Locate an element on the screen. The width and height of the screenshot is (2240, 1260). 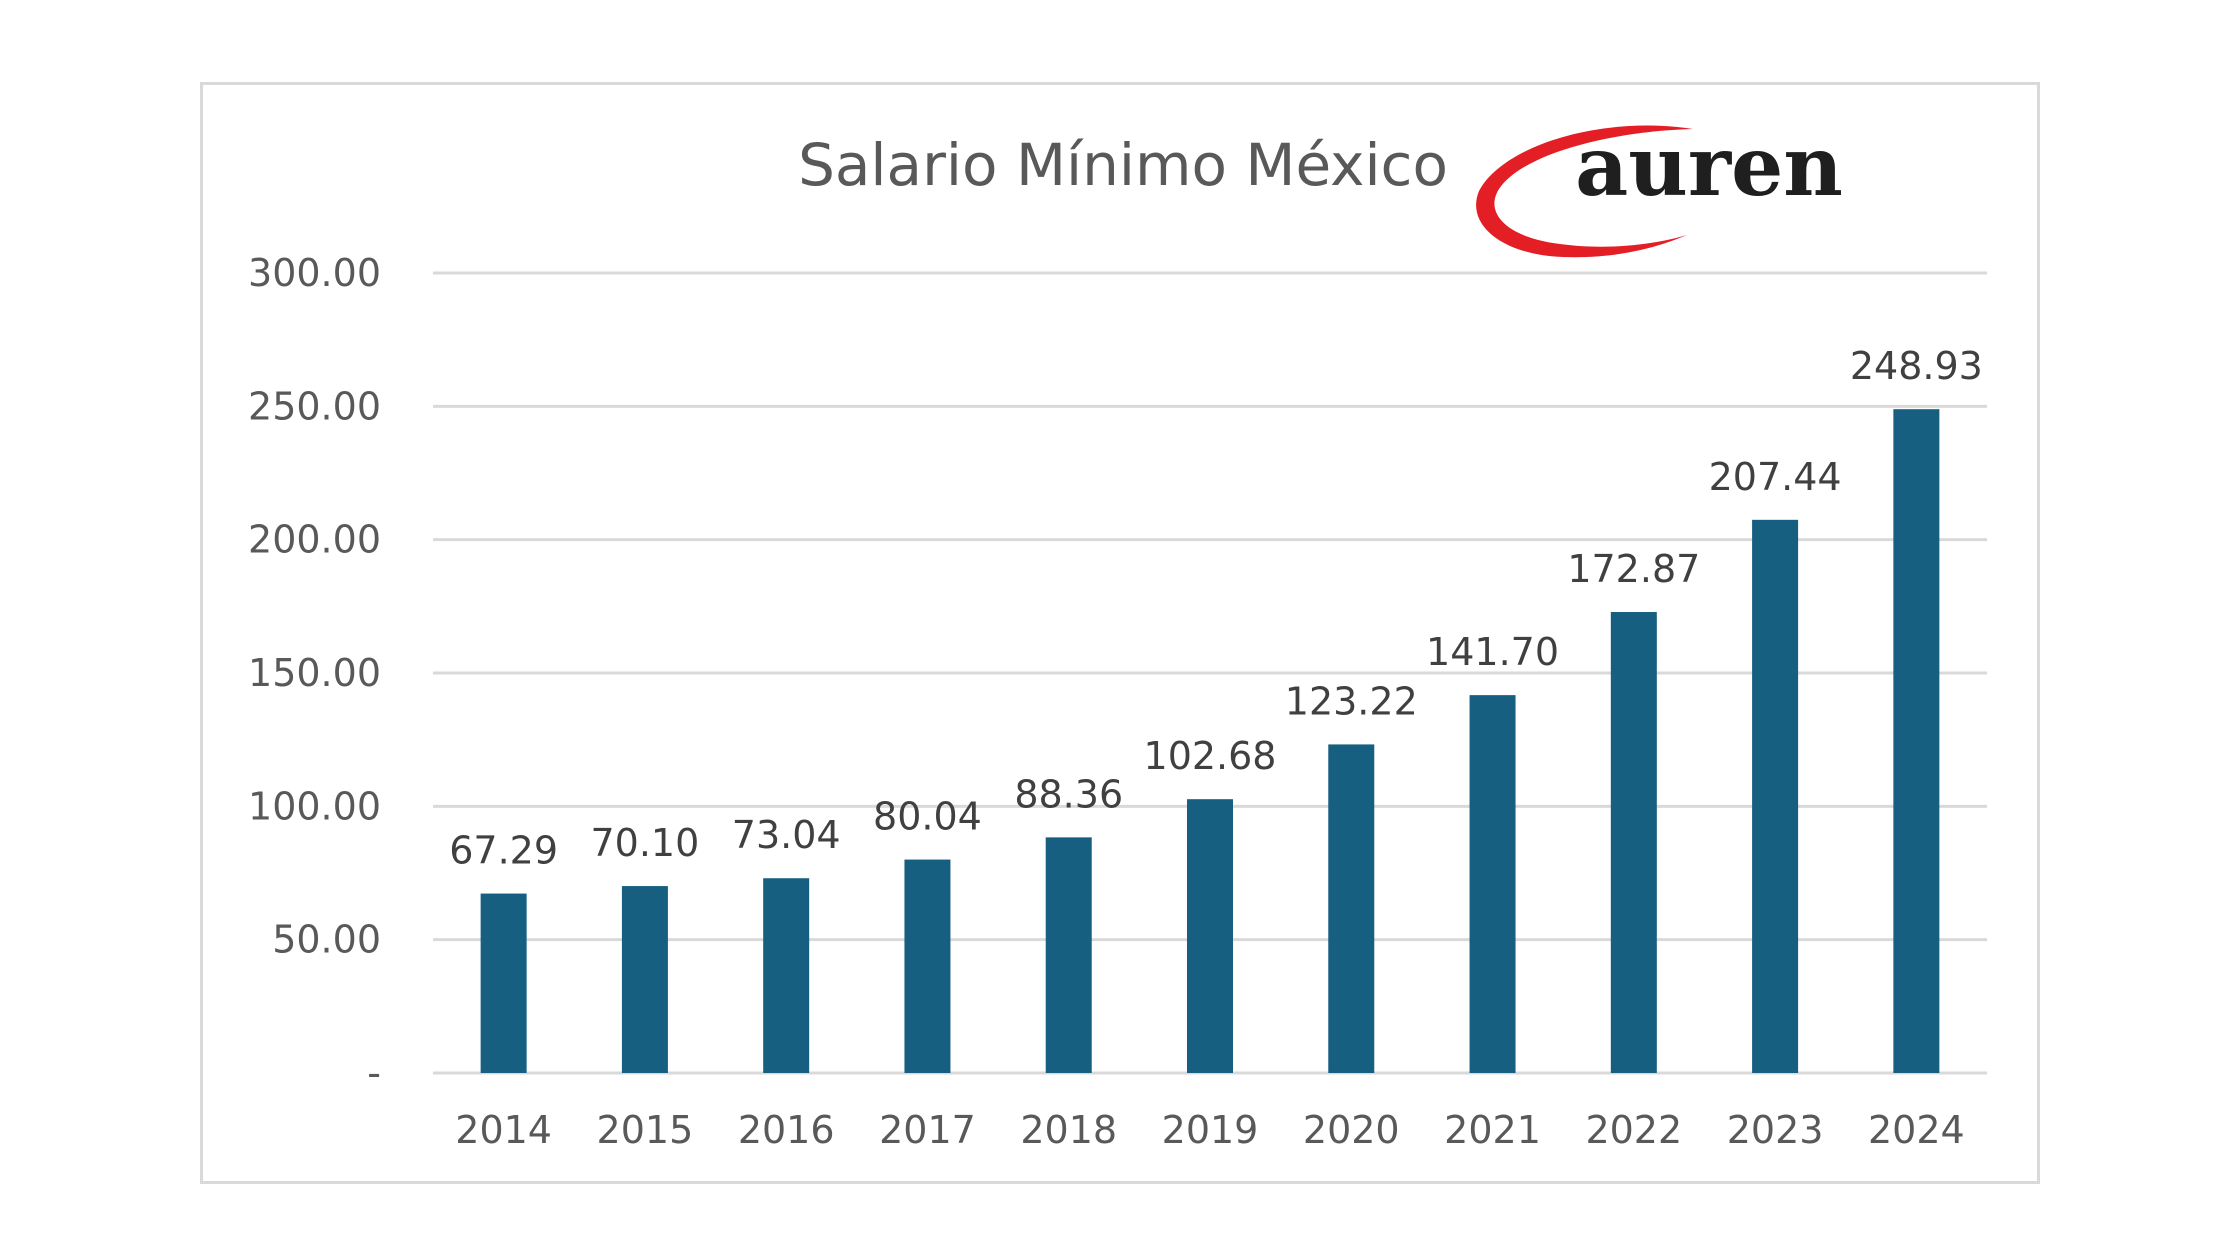
x-tick-label: 2016 is located at coordinates (786, 1130).